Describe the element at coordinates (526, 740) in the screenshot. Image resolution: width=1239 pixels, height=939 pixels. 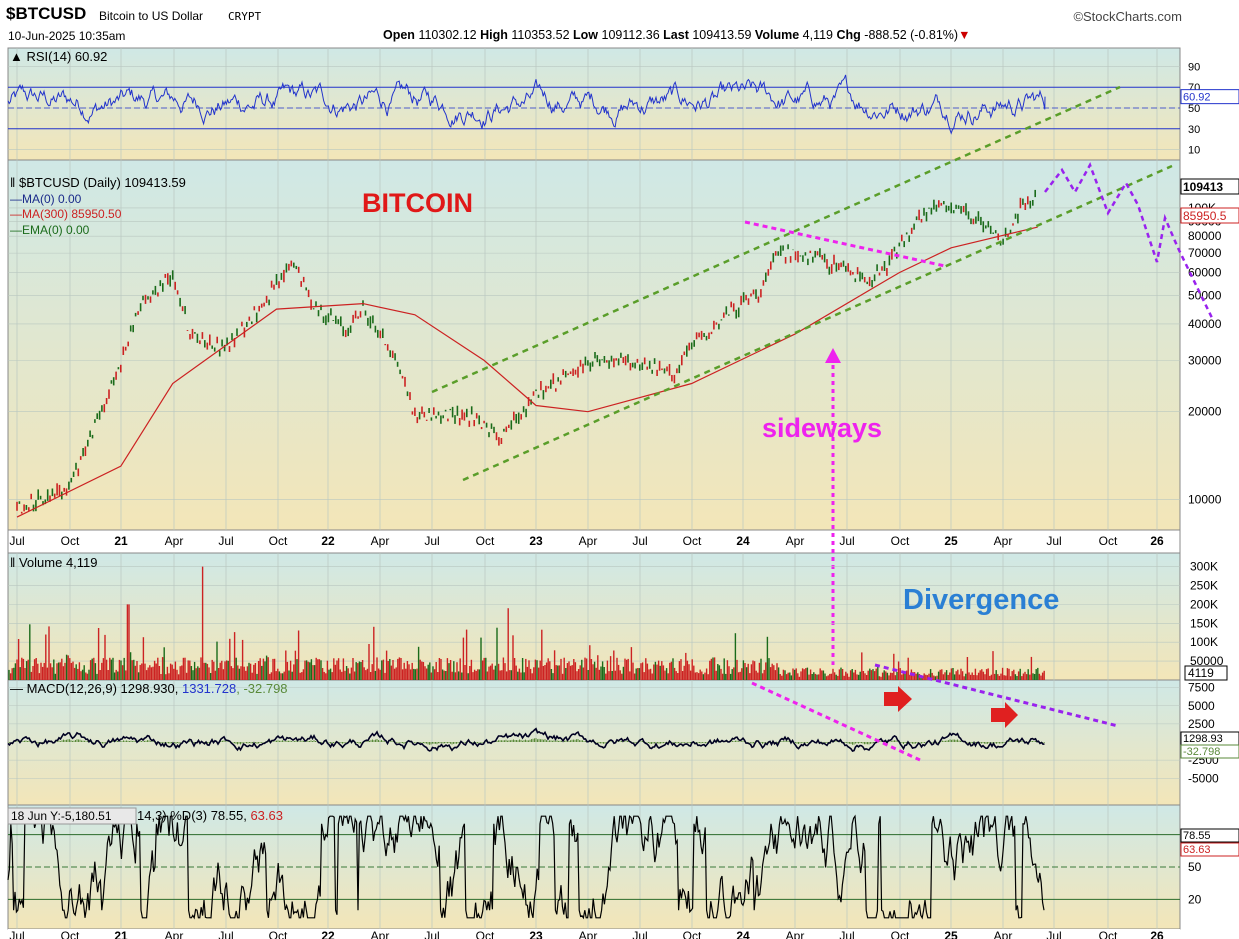
I see `macd-line` at that location.